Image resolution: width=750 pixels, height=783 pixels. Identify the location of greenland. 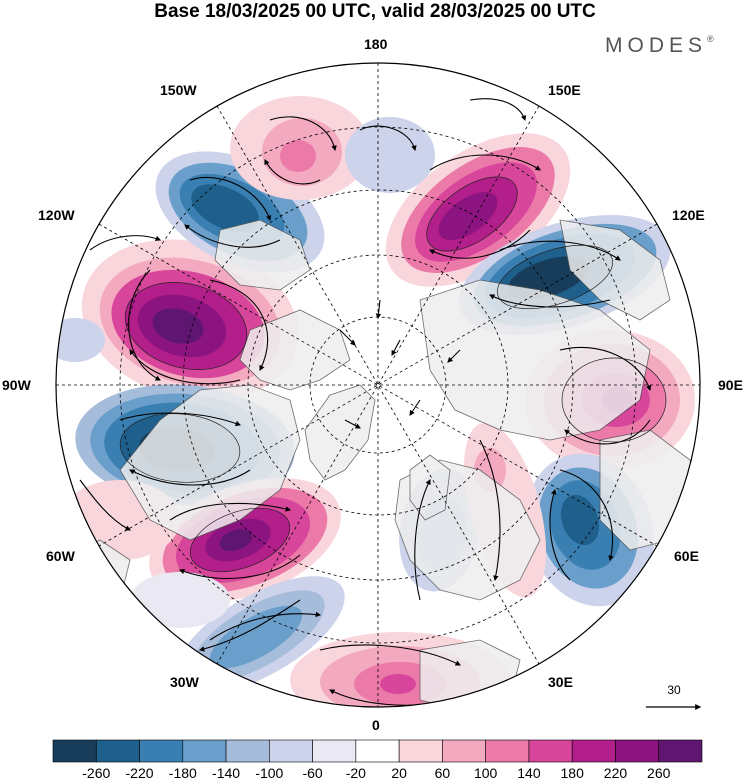
(340, 432).